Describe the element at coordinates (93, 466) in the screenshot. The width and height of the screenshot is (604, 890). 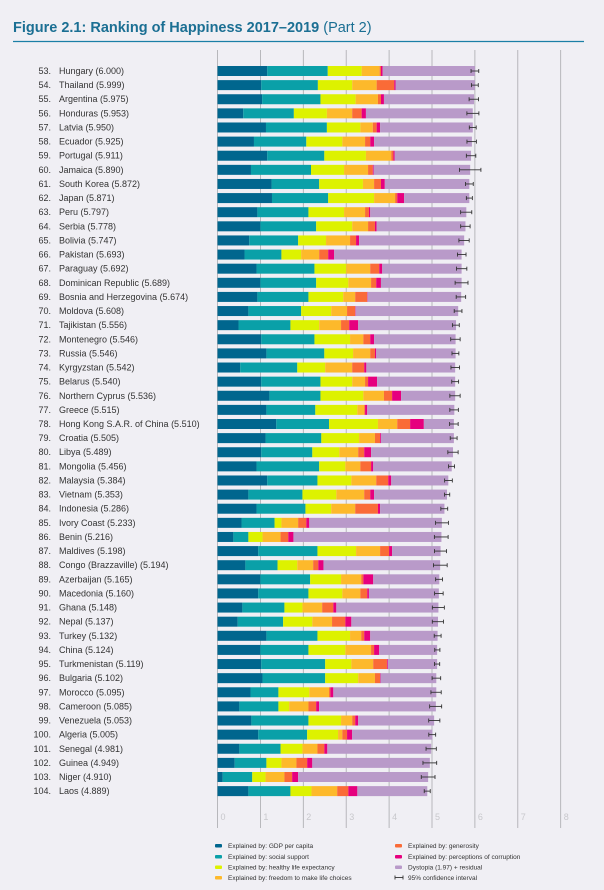
I see `country-label: Mongolia (5.456)` at that location.